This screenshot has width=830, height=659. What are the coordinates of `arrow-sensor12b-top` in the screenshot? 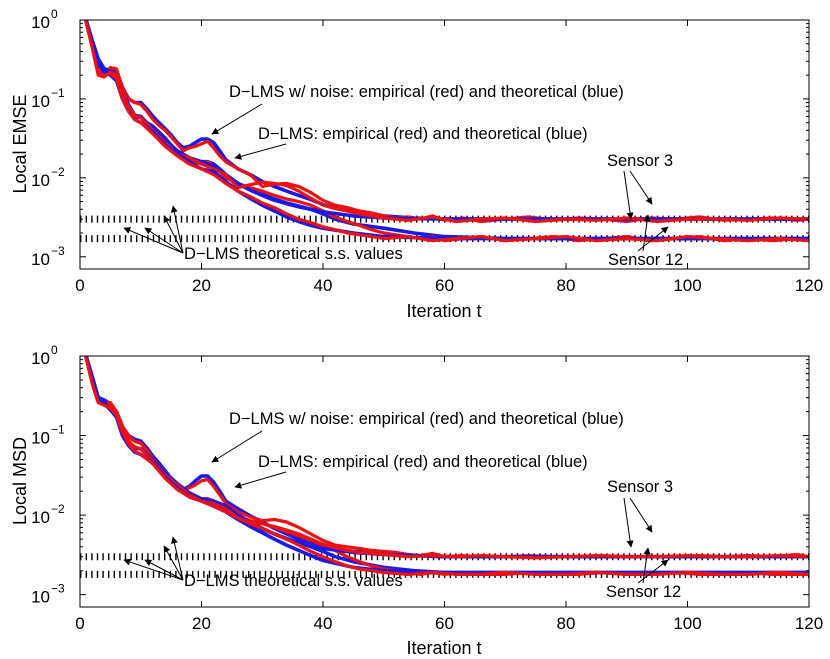 It's located at (646, 233).